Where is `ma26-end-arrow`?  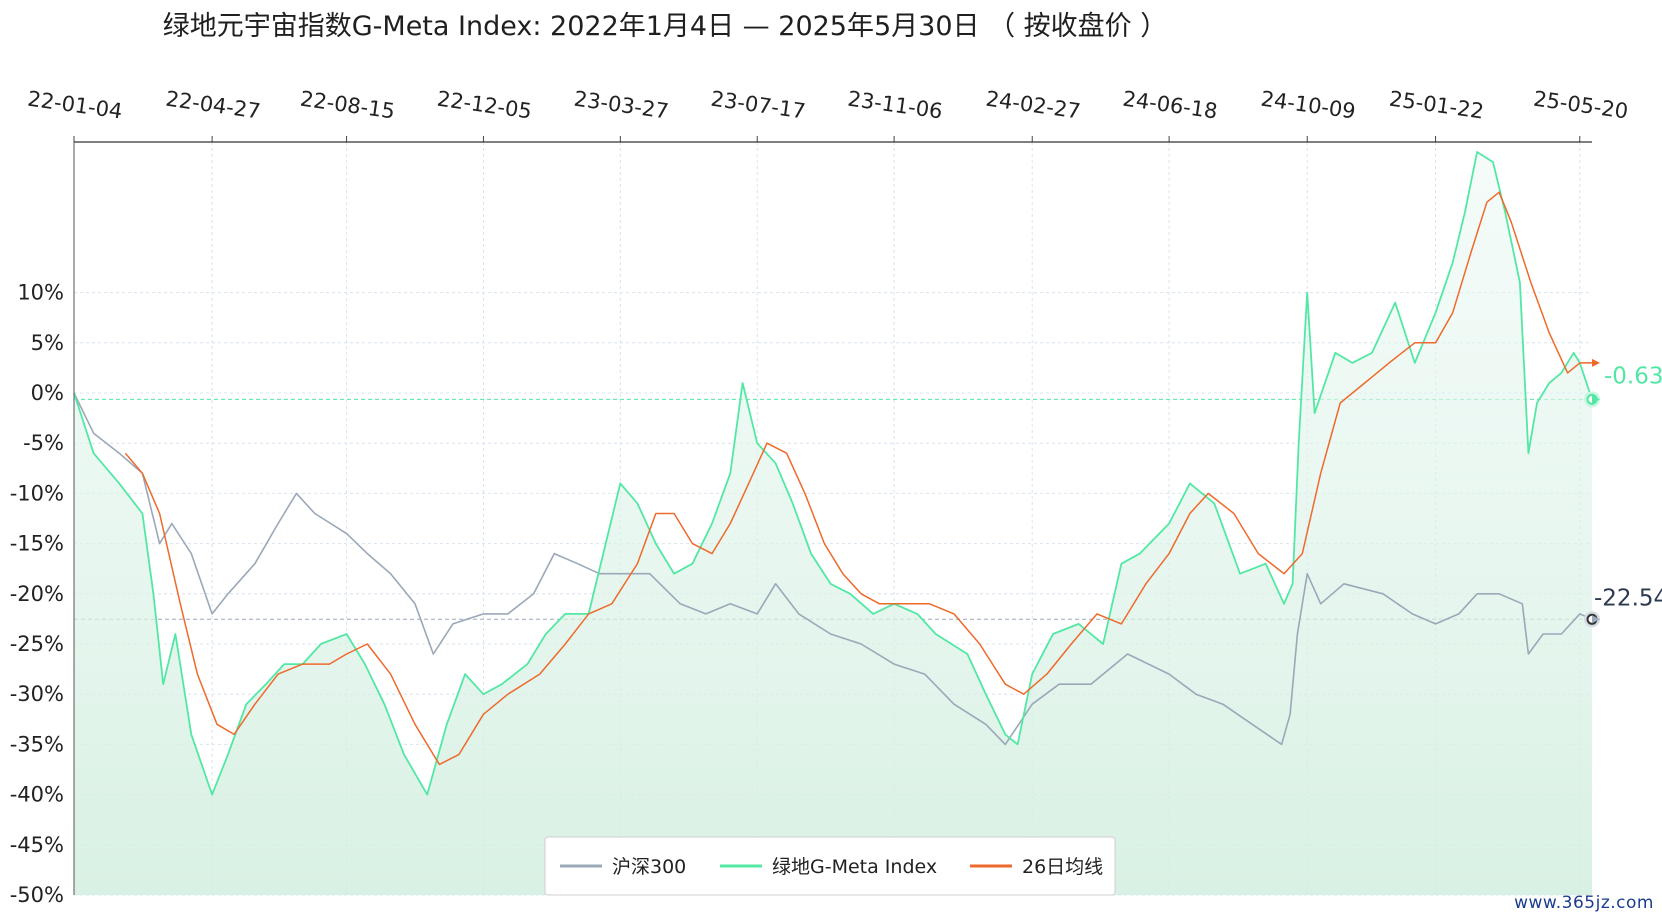
ma26-end-arrow is located at coordinates (1596, 362).